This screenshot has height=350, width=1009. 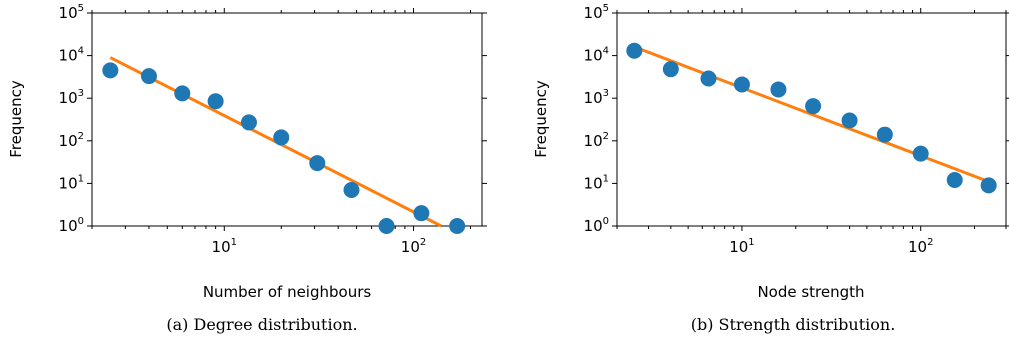 I want to click on figure-caption: (a) Degree distribution., so click(x=261, y=324).